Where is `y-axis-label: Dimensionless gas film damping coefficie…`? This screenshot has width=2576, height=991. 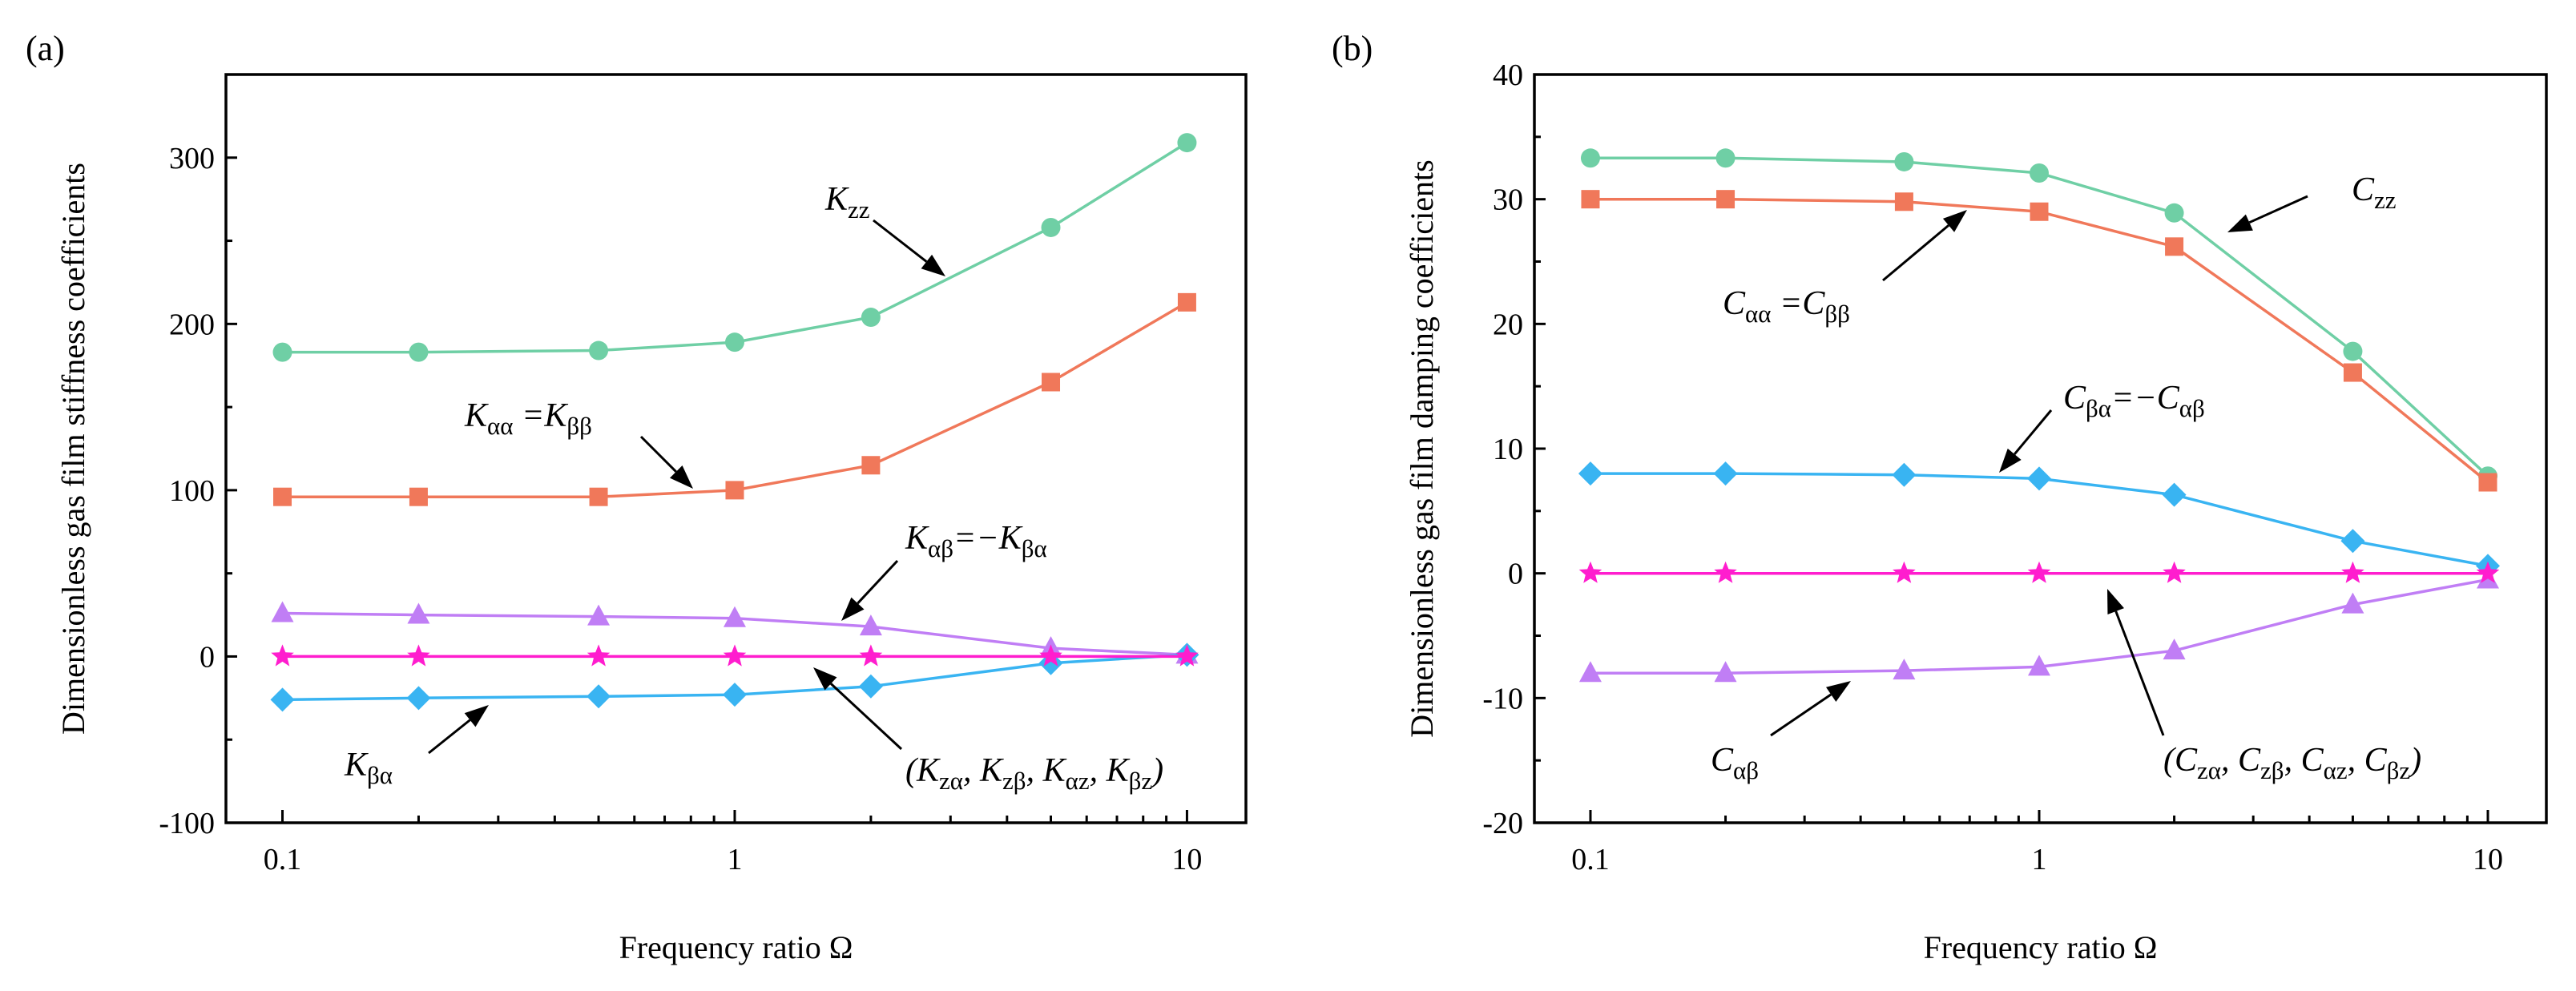 y-axis-label: Dimensionless gas film damping coefficie… is located at coordinates (1422, 448).